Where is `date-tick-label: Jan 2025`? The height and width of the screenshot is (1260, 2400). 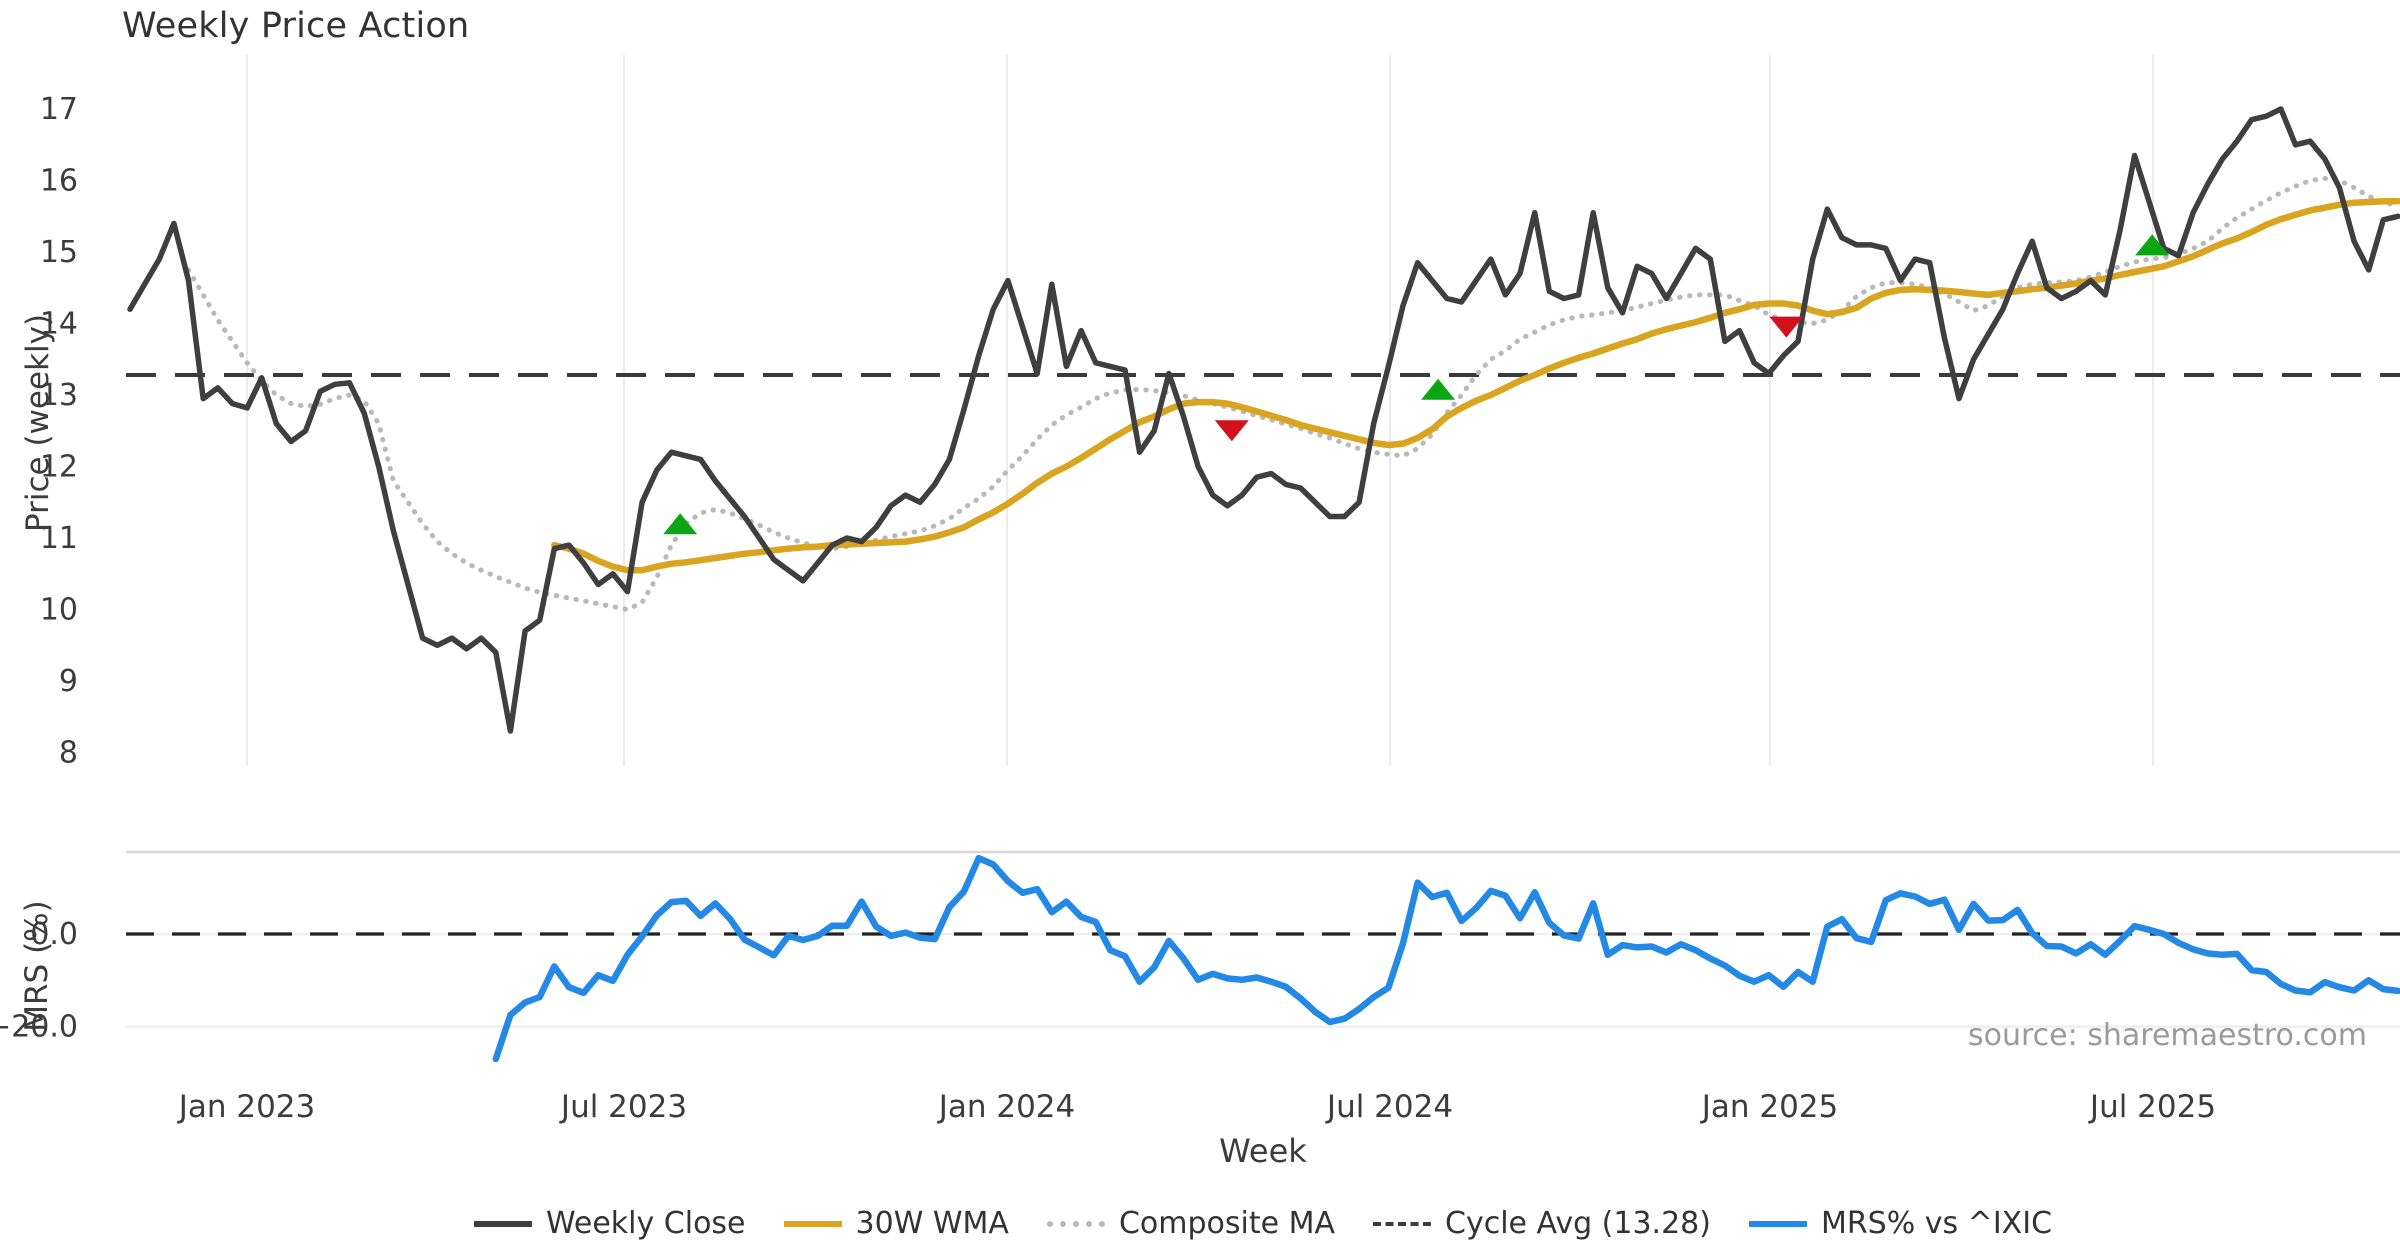
date-tick-label: Jan 2025 is located at coordinates (1769, 1107).